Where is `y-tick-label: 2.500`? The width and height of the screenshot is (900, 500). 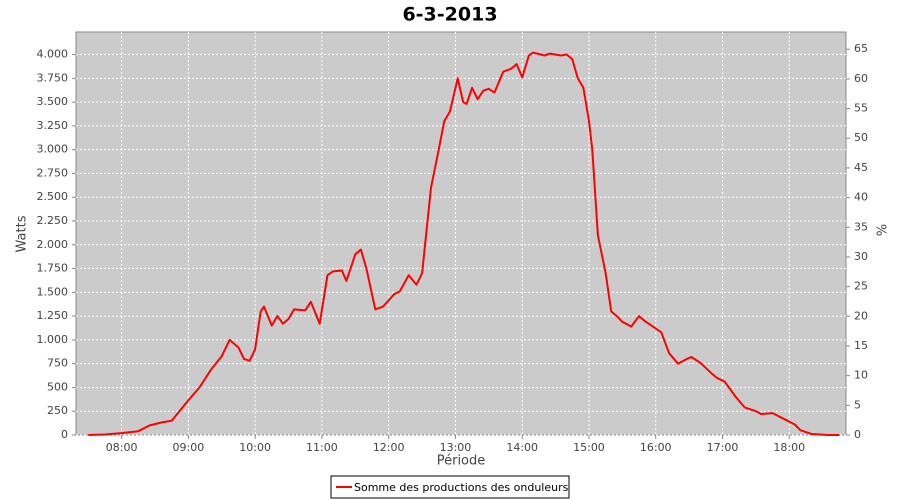
y-tick-label: 2.500 is located at coordinates (53, 196).